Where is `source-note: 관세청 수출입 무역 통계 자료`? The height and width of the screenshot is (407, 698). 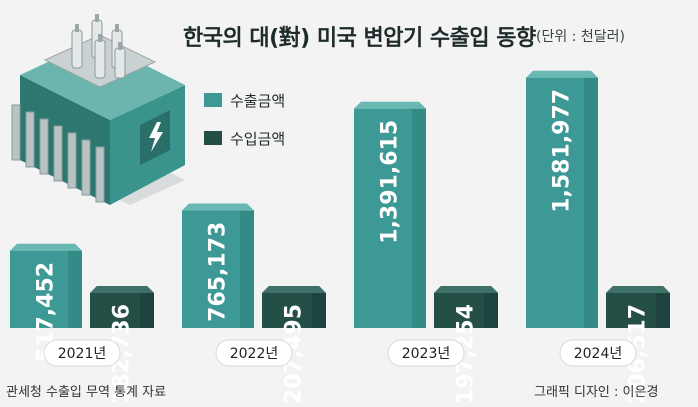 source-note: 관세청 수출입 무역 통계 자료 is located at coordinates (86, 392).